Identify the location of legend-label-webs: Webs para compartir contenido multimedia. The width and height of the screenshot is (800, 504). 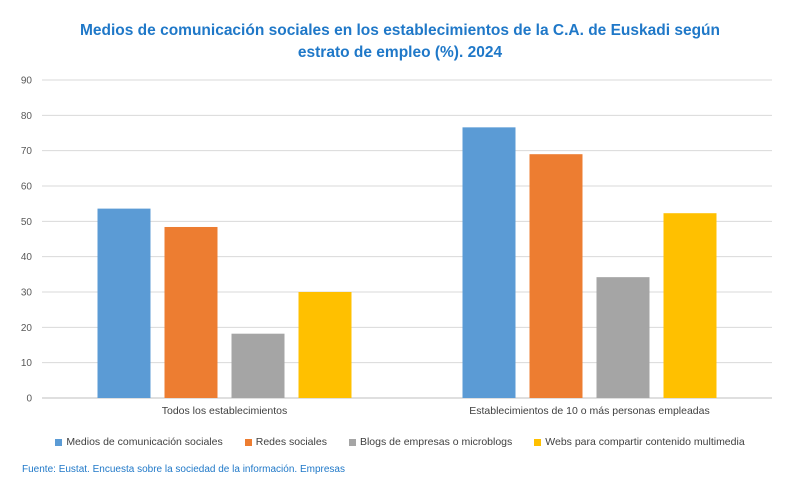
(645, 442).